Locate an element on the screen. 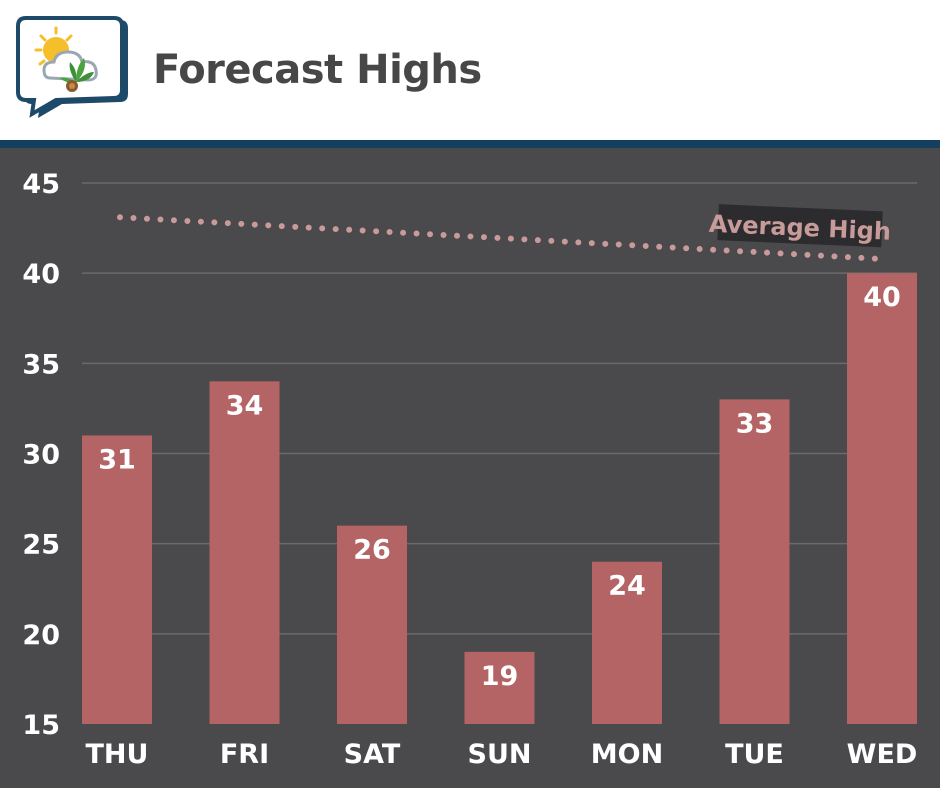 The width and height of the screenshot is (940, 788). y-tick-label: 25 is located at coordinates (41, 545).